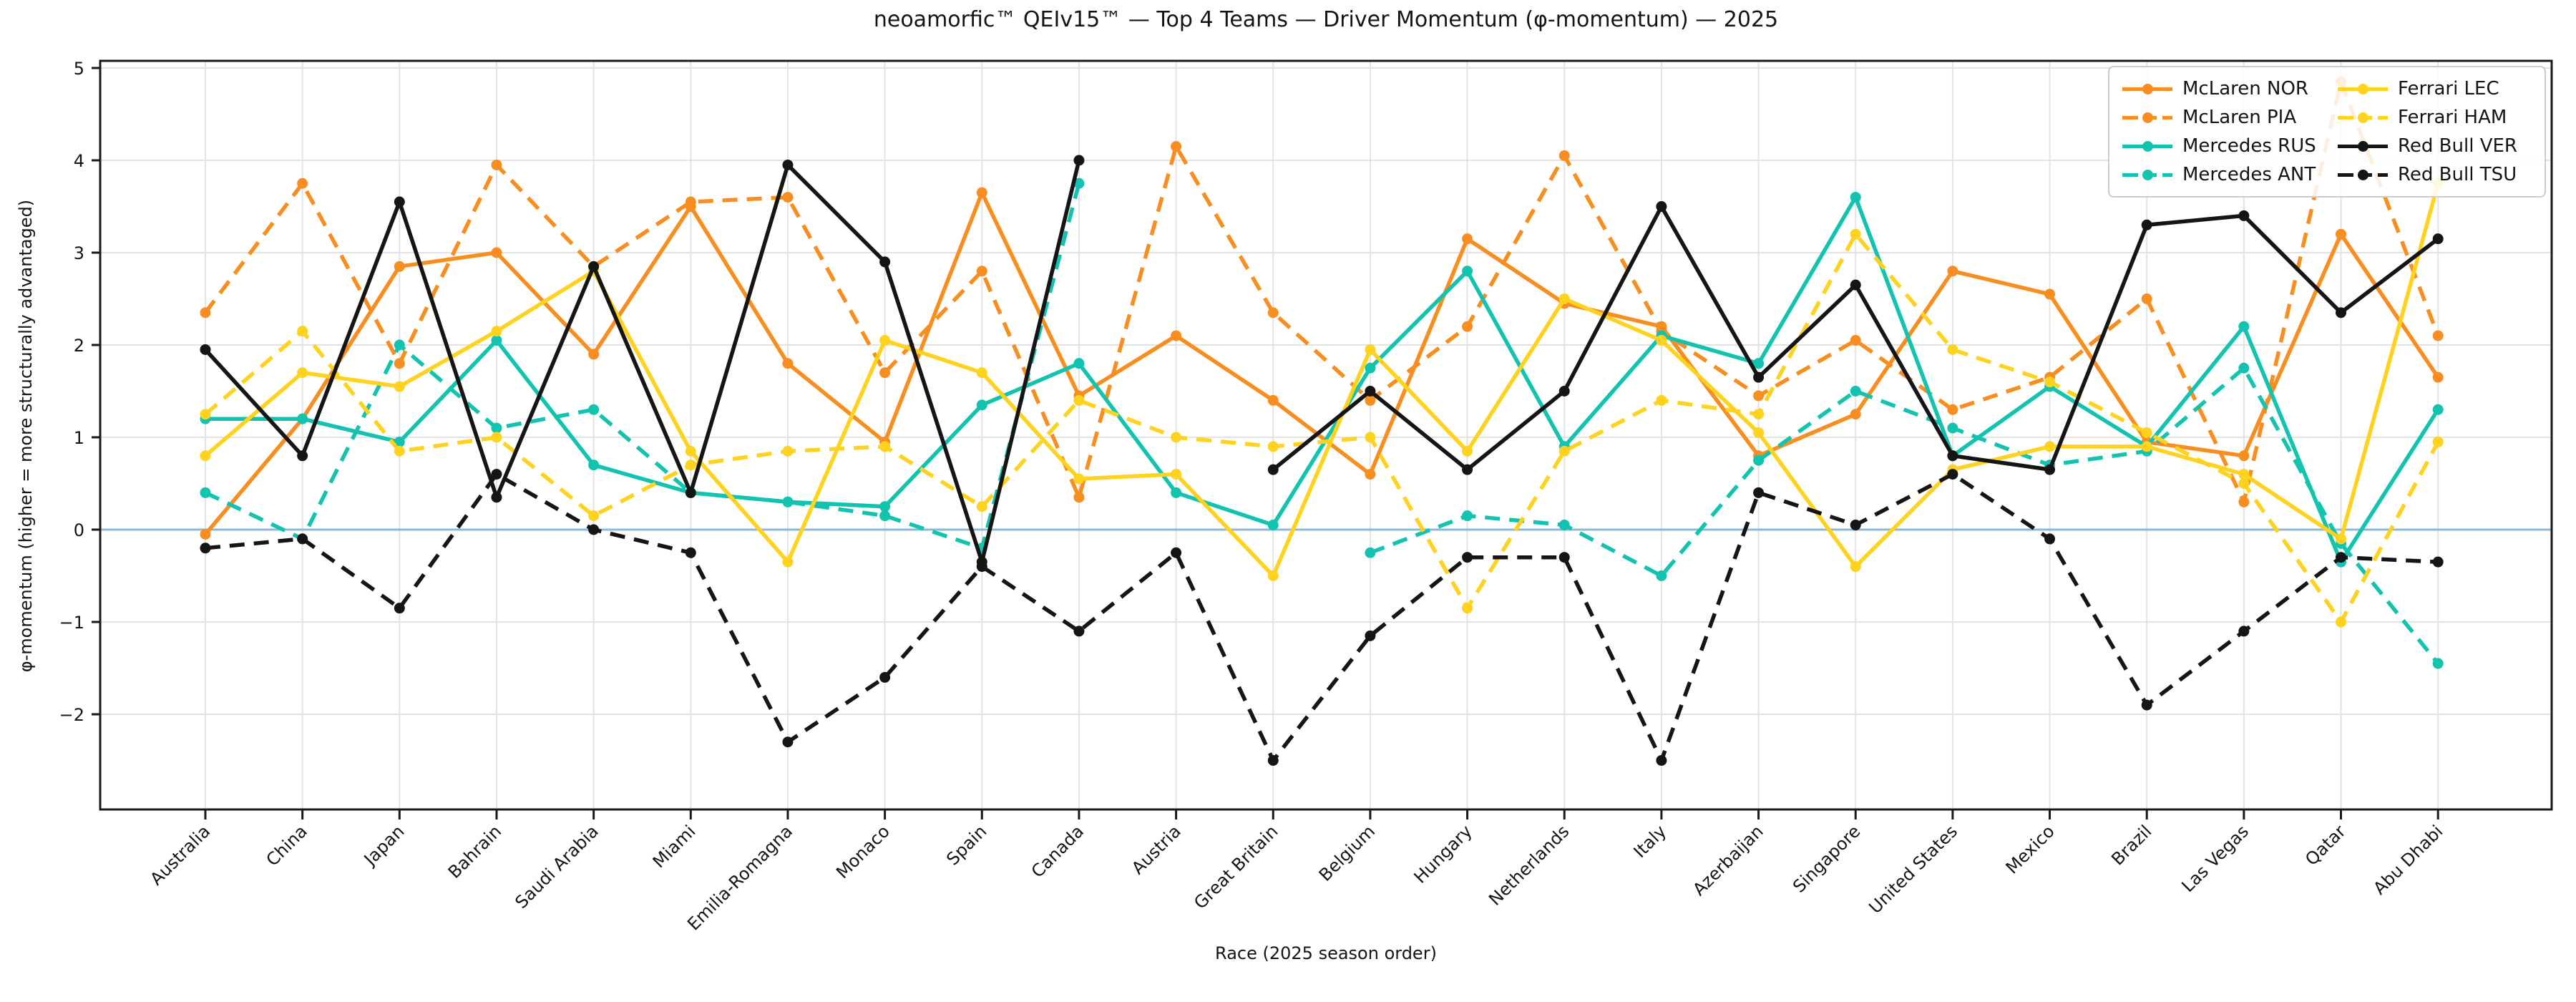 The height and width of the screenshot is (1002, 2576). Describe the element at coordinates (885, 447) in the screenshot. I see `data-point-ferrari-ham-monaco` at that location.